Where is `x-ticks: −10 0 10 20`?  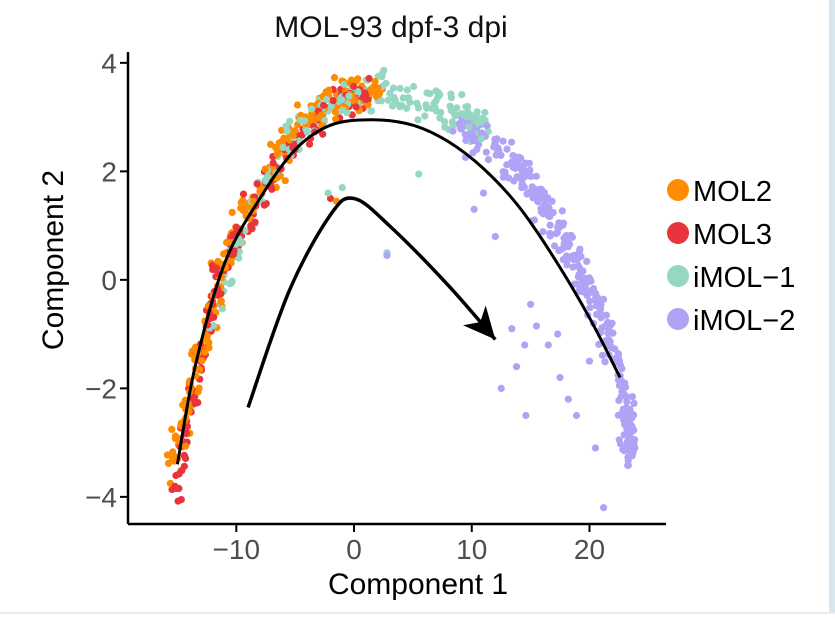 x-ticks: −10 0 10 20 is located at coordinates (409, 544).